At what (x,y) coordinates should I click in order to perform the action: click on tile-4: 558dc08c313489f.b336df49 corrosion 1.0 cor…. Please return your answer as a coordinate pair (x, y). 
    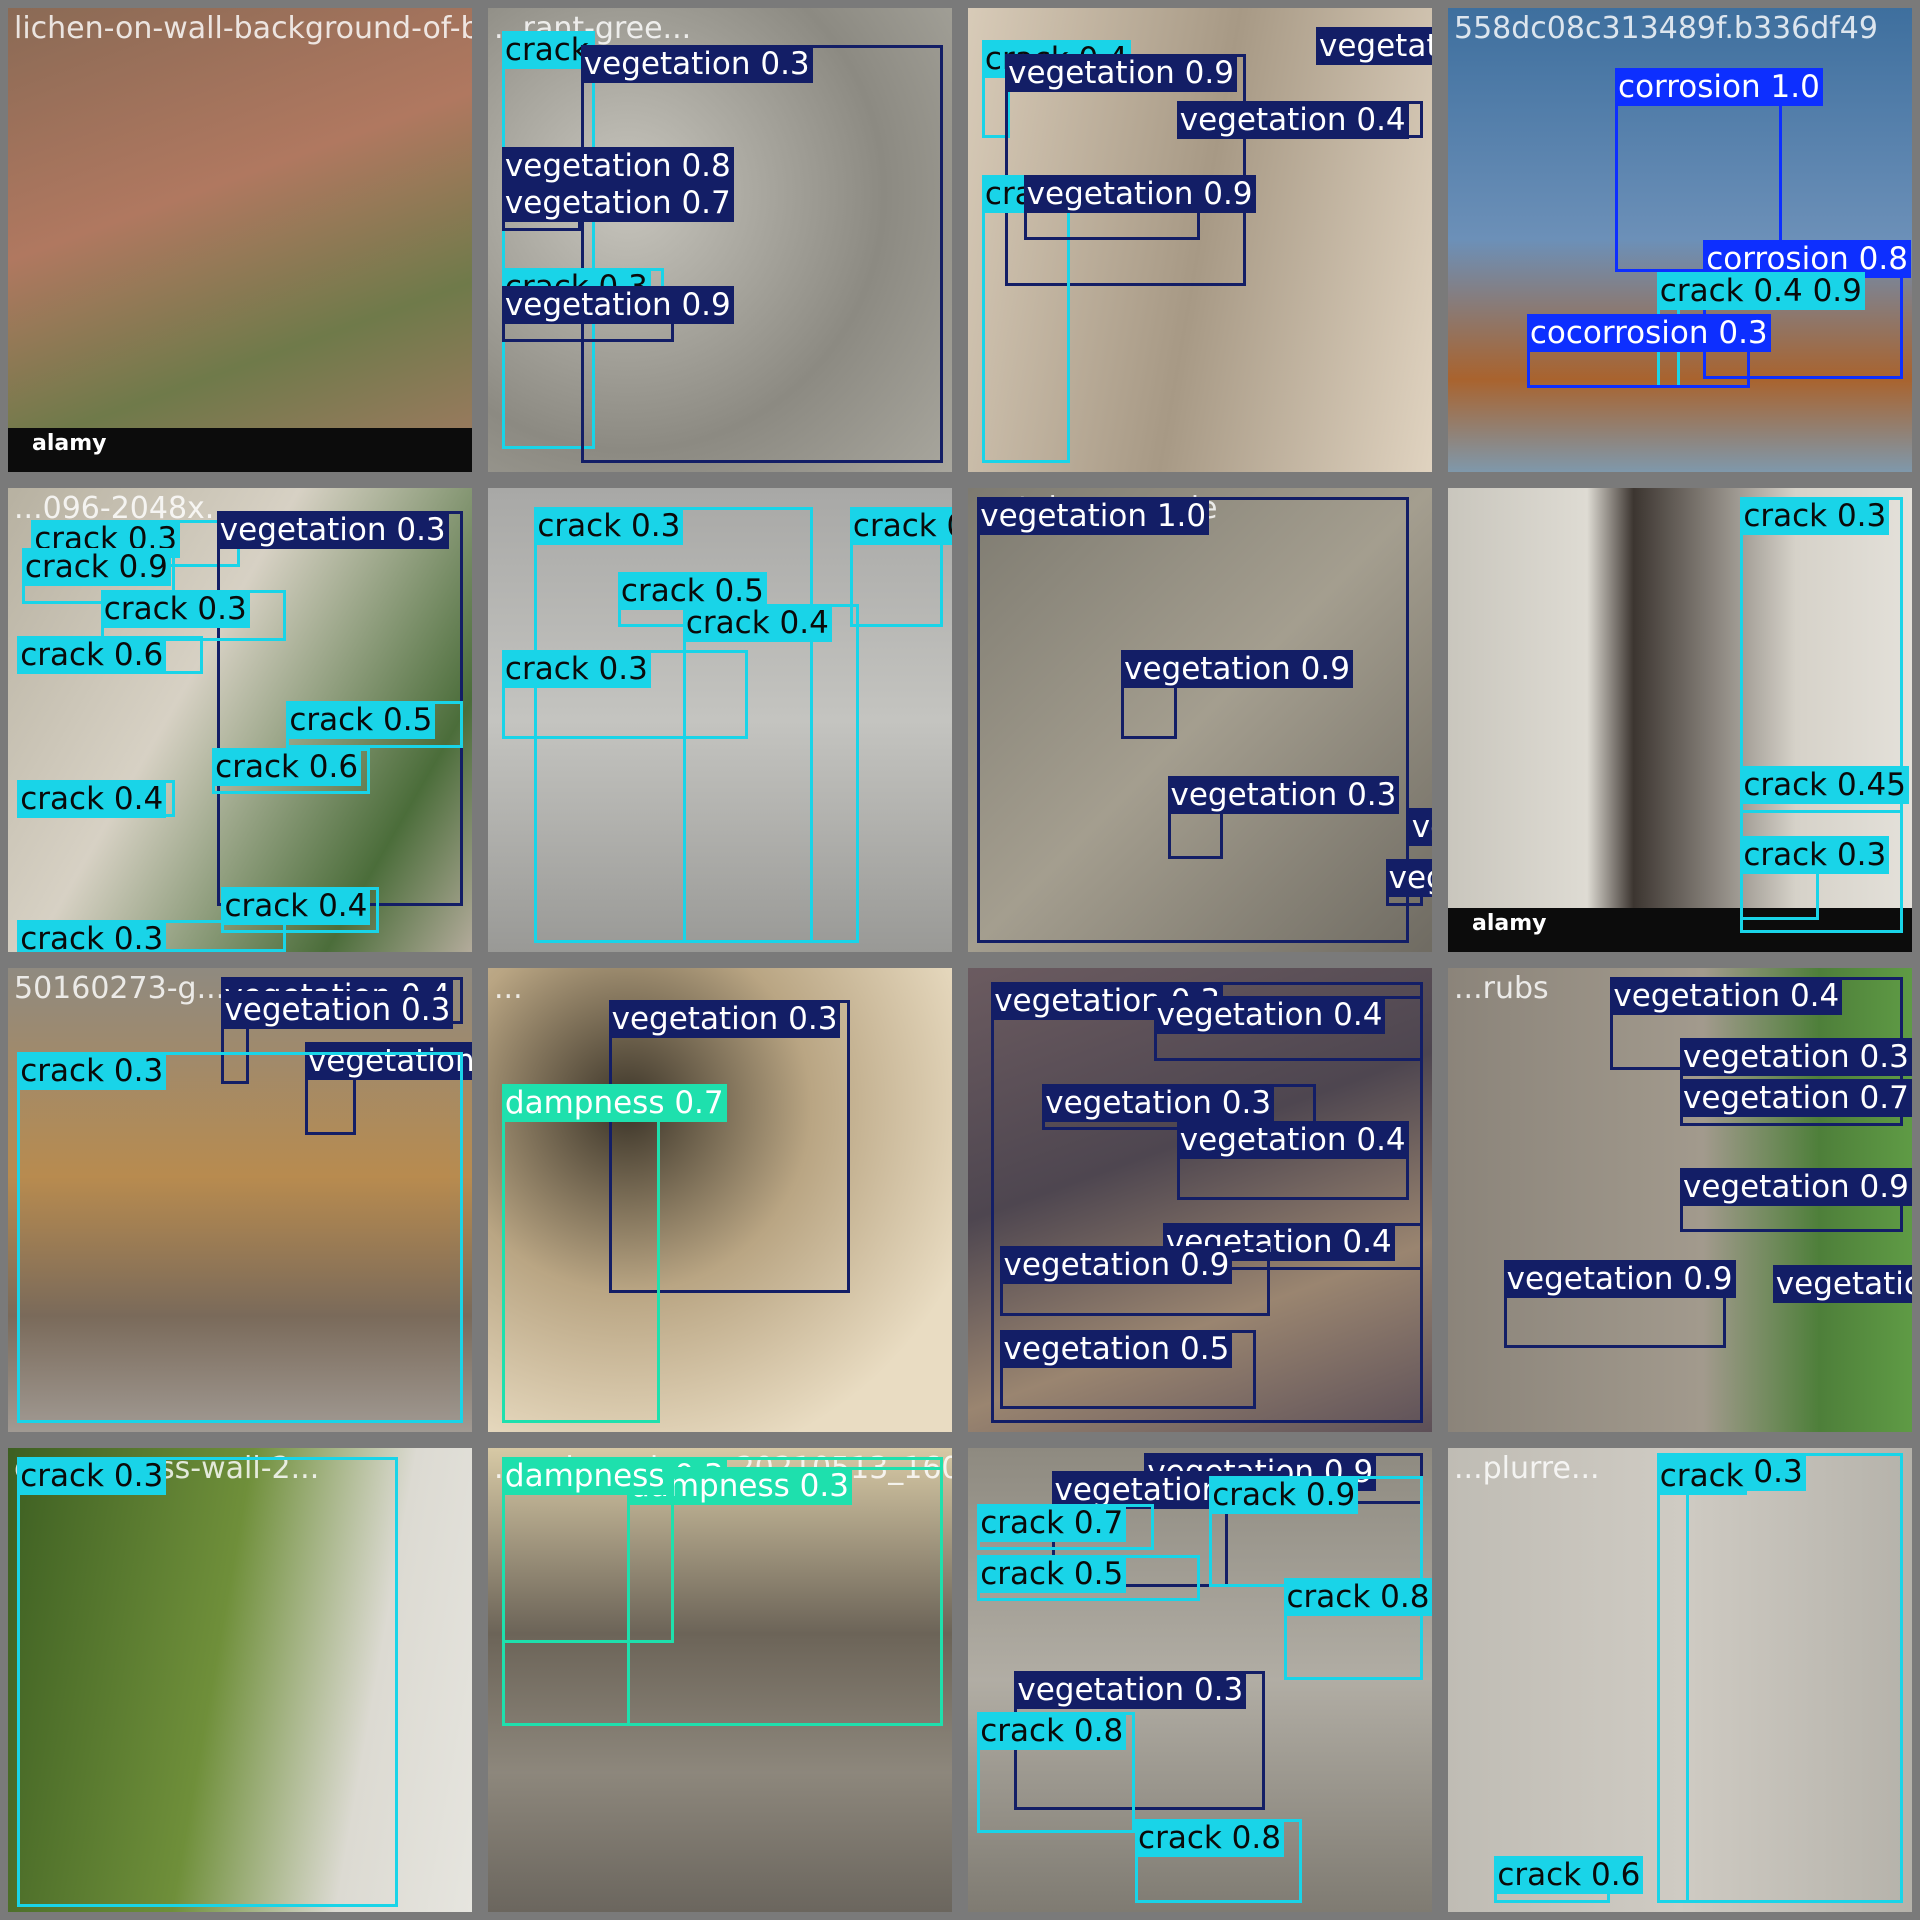
    Looking at the image, I should click on (1680, 240).